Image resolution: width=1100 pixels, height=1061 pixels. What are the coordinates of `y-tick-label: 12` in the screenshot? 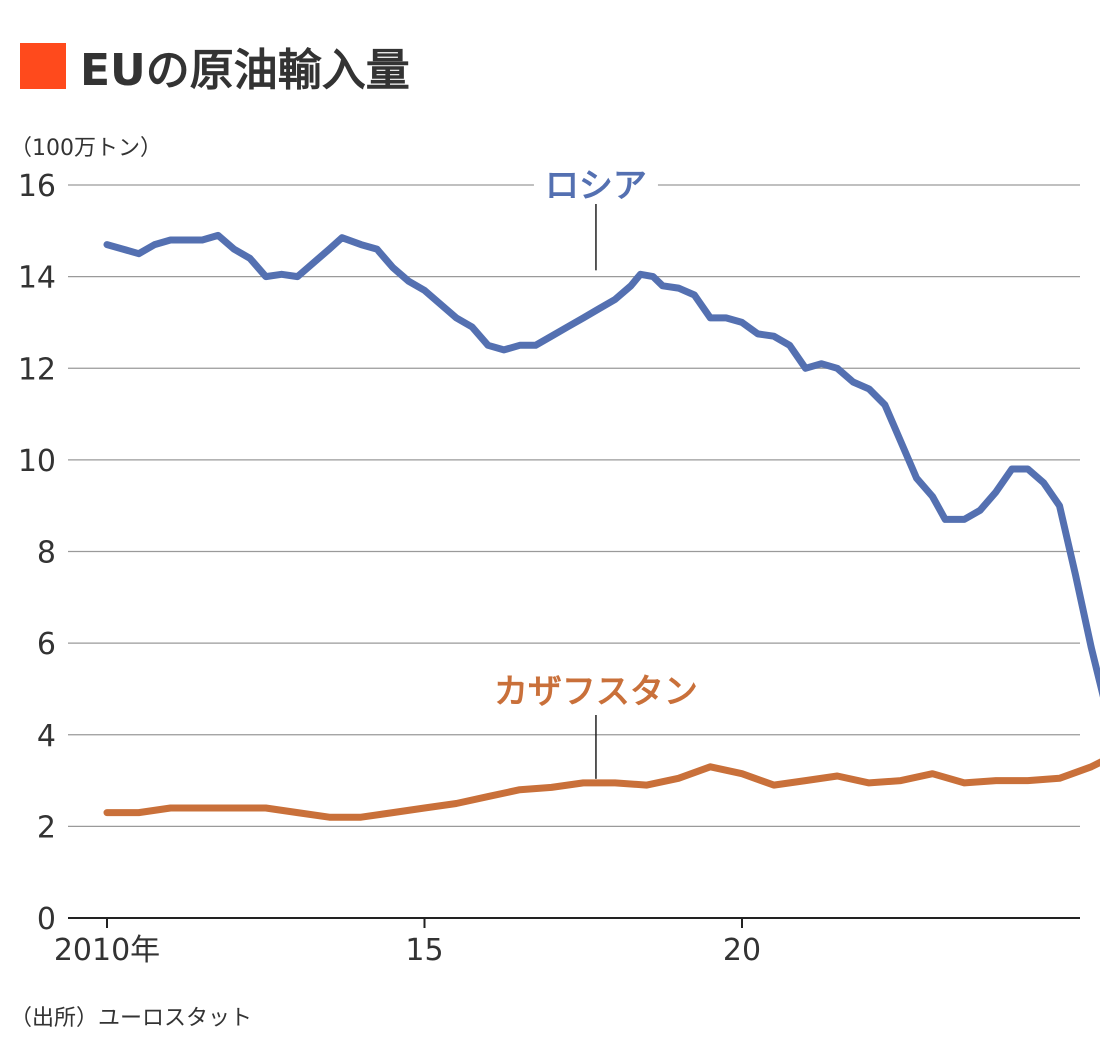 It's located at (37, 369).